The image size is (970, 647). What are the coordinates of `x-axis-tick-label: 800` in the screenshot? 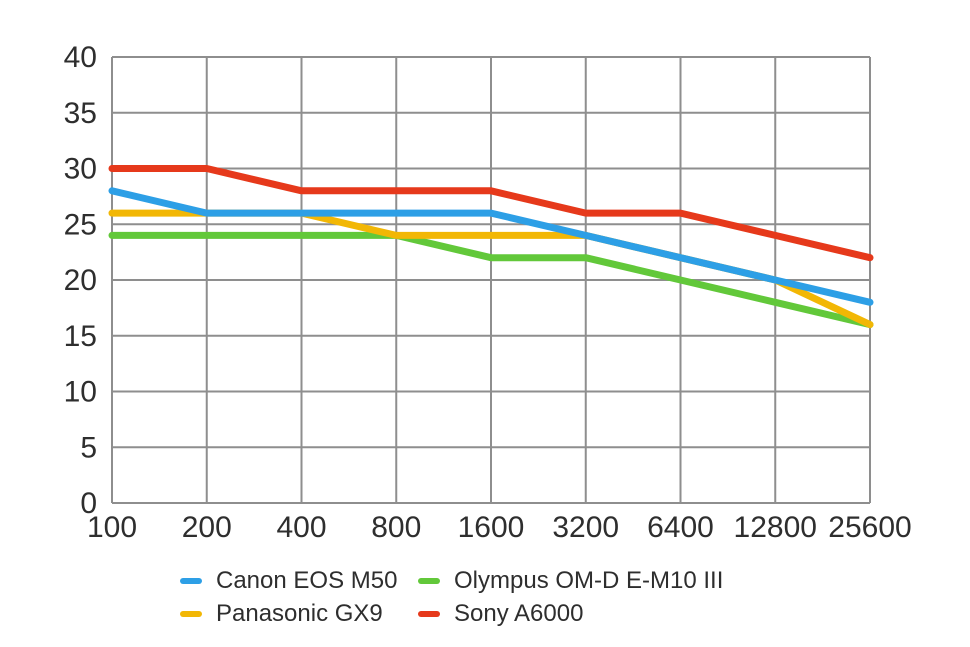 It's located at (396, 527).